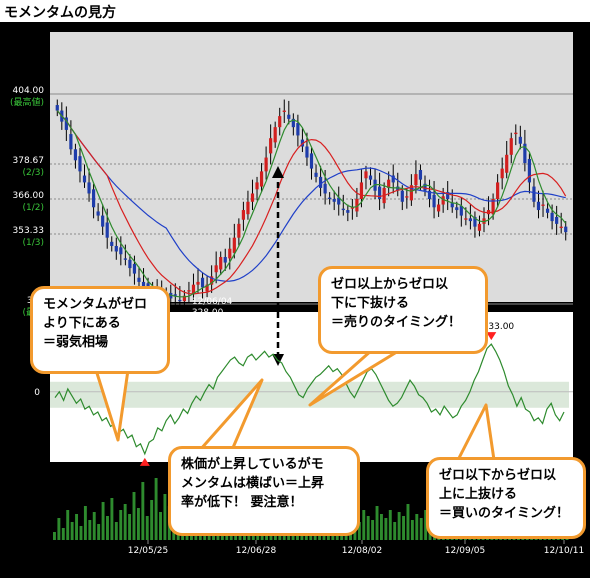 The image size is (592, 579). I want to click on low-value-label: 328.00, so click(208, 313).